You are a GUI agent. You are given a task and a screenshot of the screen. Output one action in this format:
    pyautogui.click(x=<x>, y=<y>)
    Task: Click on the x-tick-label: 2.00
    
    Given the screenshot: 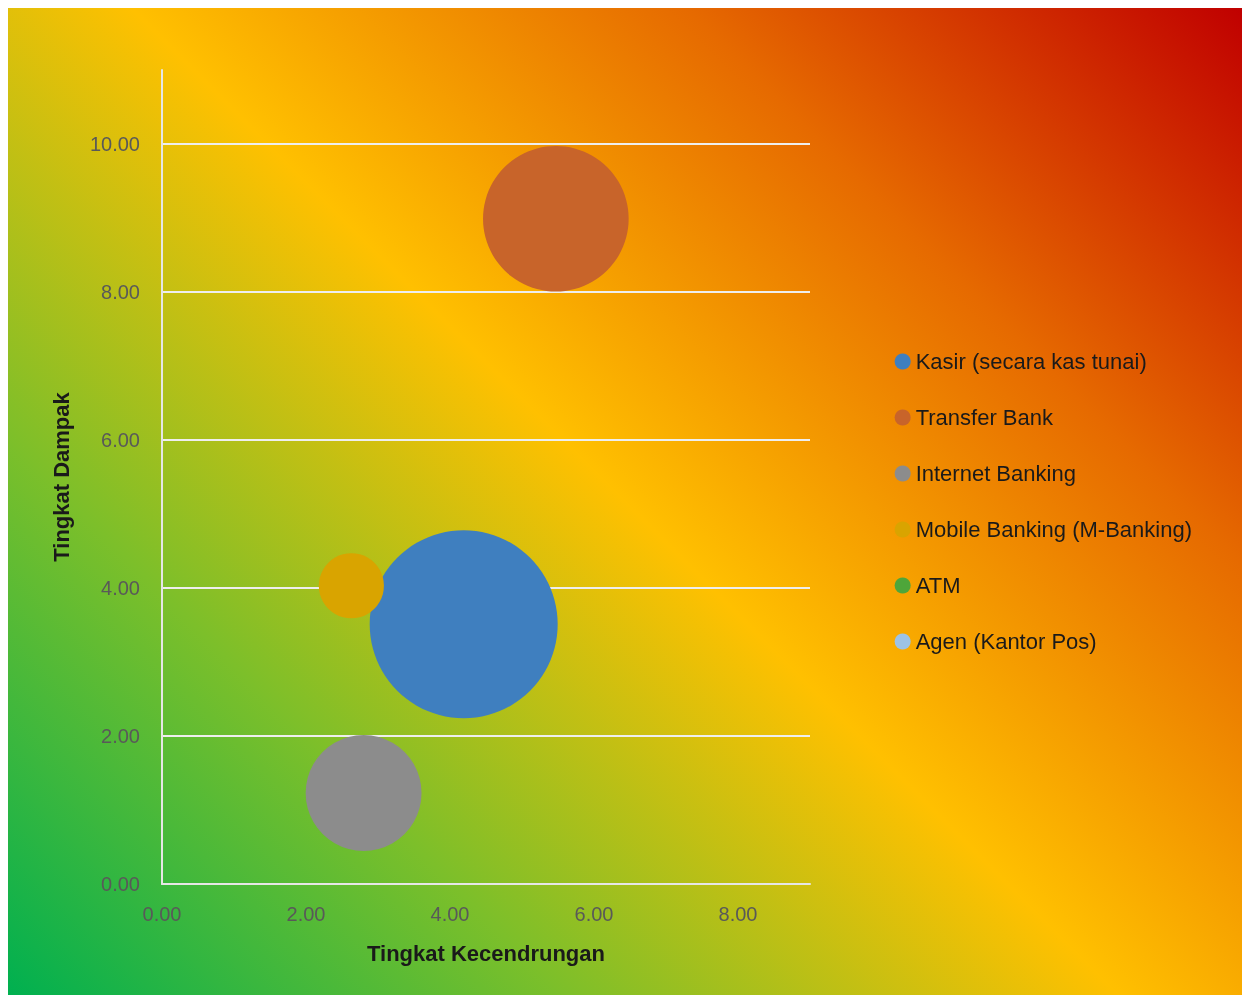 What is the action you would take?
    pyautogui.click(x=306, y=914)
    